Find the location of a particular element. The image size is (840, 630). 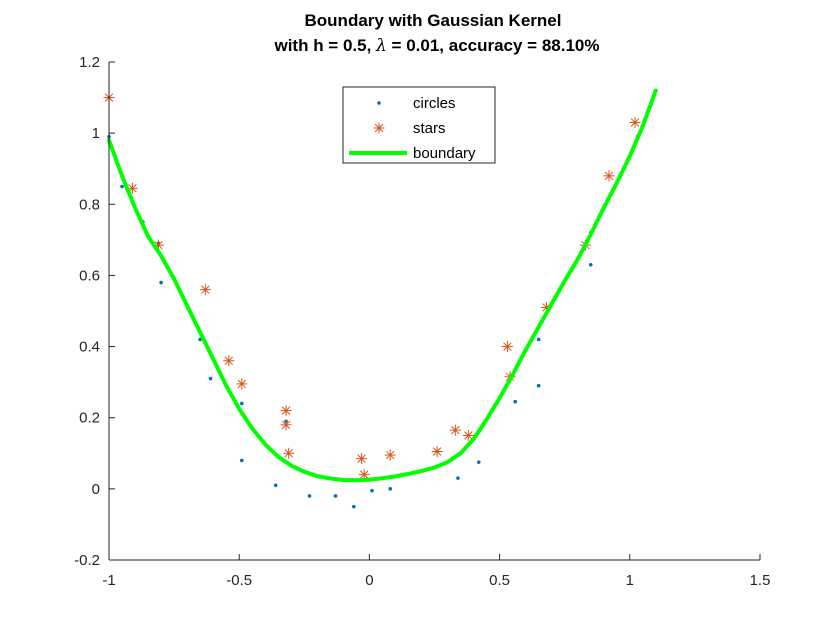

x-tick-label-2: 0 is located at coordinates (369, 580).